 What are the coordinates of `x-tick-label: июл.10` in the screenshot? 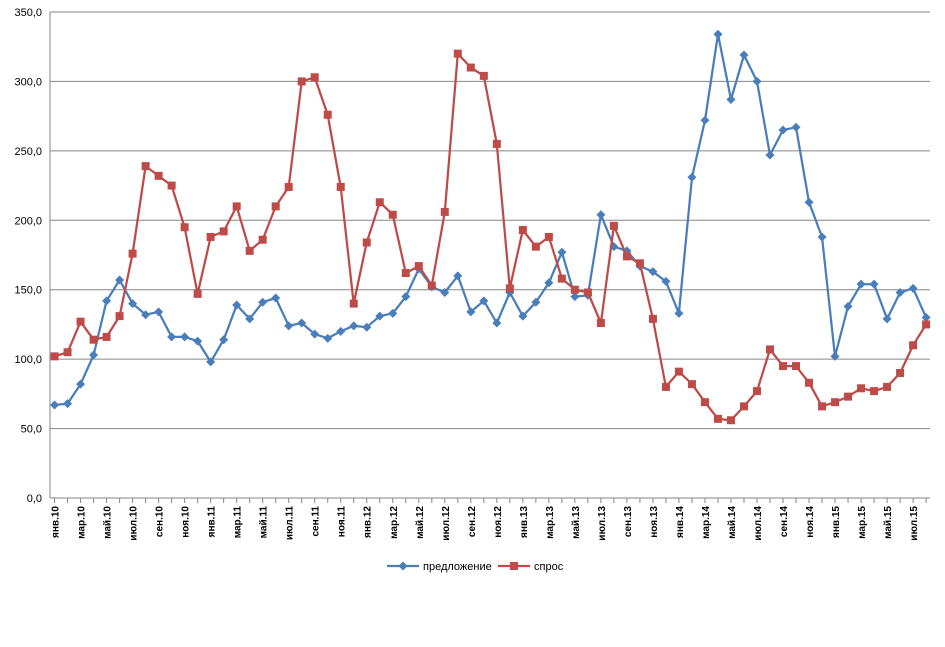 It's located at (134, 523).